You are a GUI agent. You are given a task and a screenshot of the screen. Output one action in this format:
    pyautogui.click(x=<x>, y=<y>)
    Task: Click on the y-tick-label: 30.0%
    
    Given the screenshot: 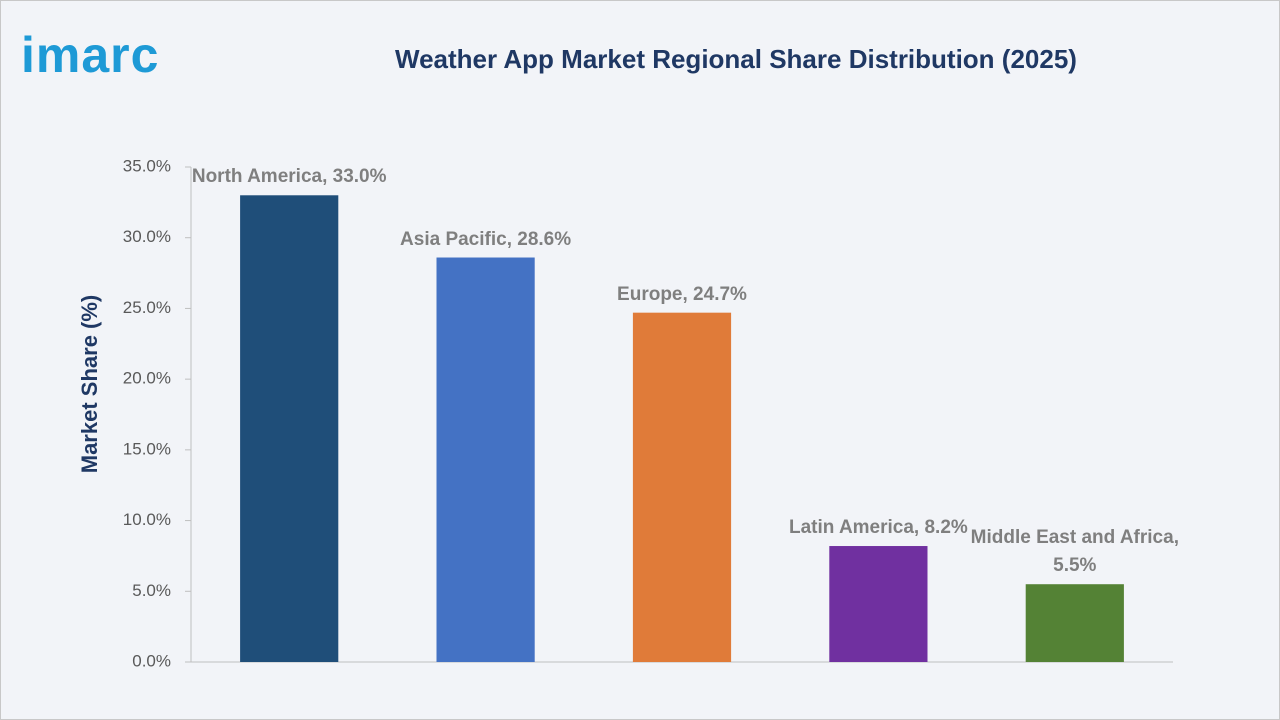 What is the action you would take?
    pyautogui.click(x=147, y=236)
    